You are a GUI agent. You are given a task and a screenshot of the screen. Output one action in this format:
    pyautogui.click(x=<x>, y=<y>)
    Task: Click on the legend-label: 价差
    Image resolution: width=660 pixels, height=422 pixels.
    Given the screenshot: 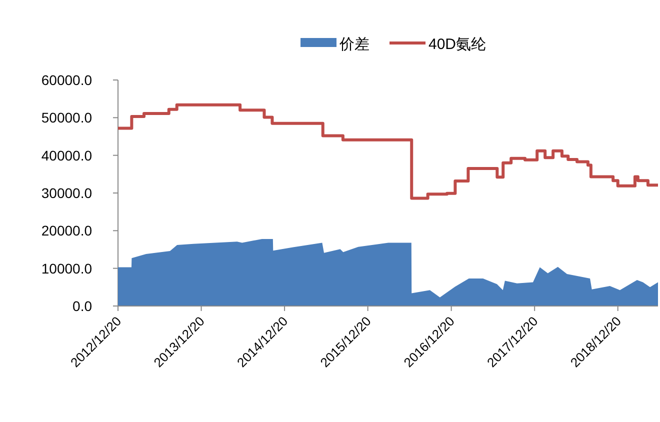 What is the action you would take?
    pyautogui.click(x=354, y=44)
    